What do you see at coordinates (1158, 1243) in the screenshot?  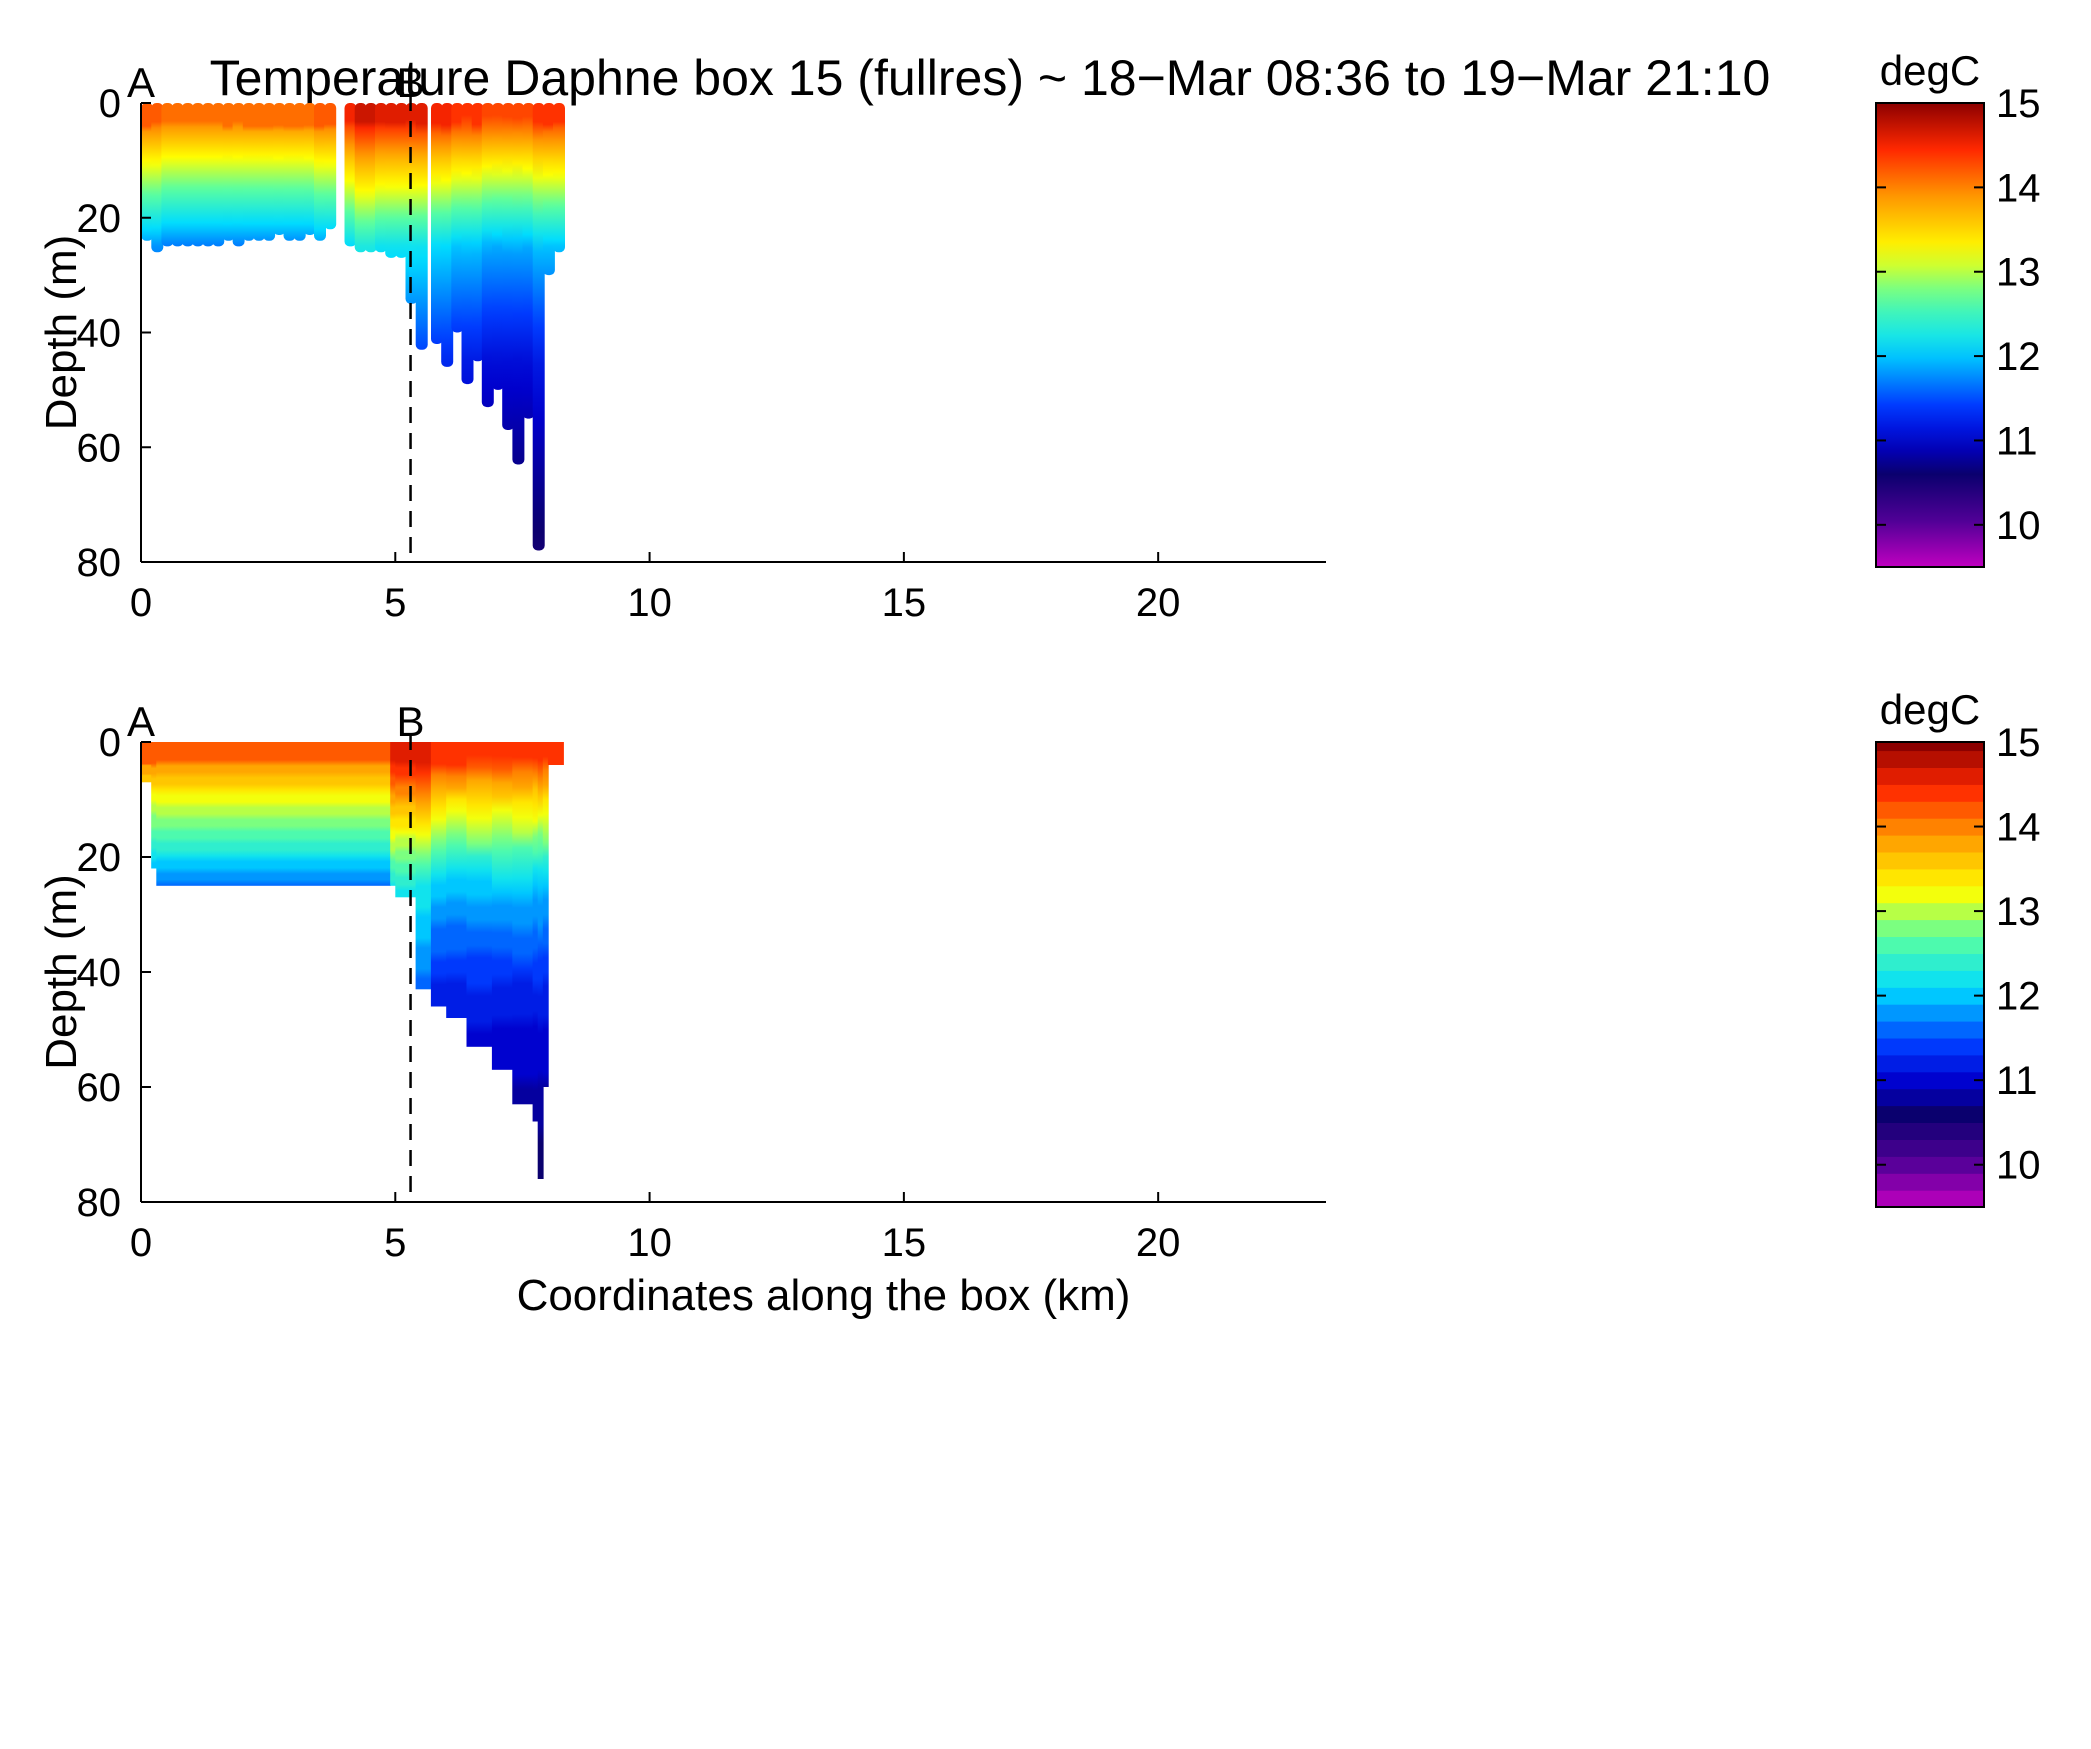 I see `x-tick-label: 20` at bounding box center [1158, 1243].